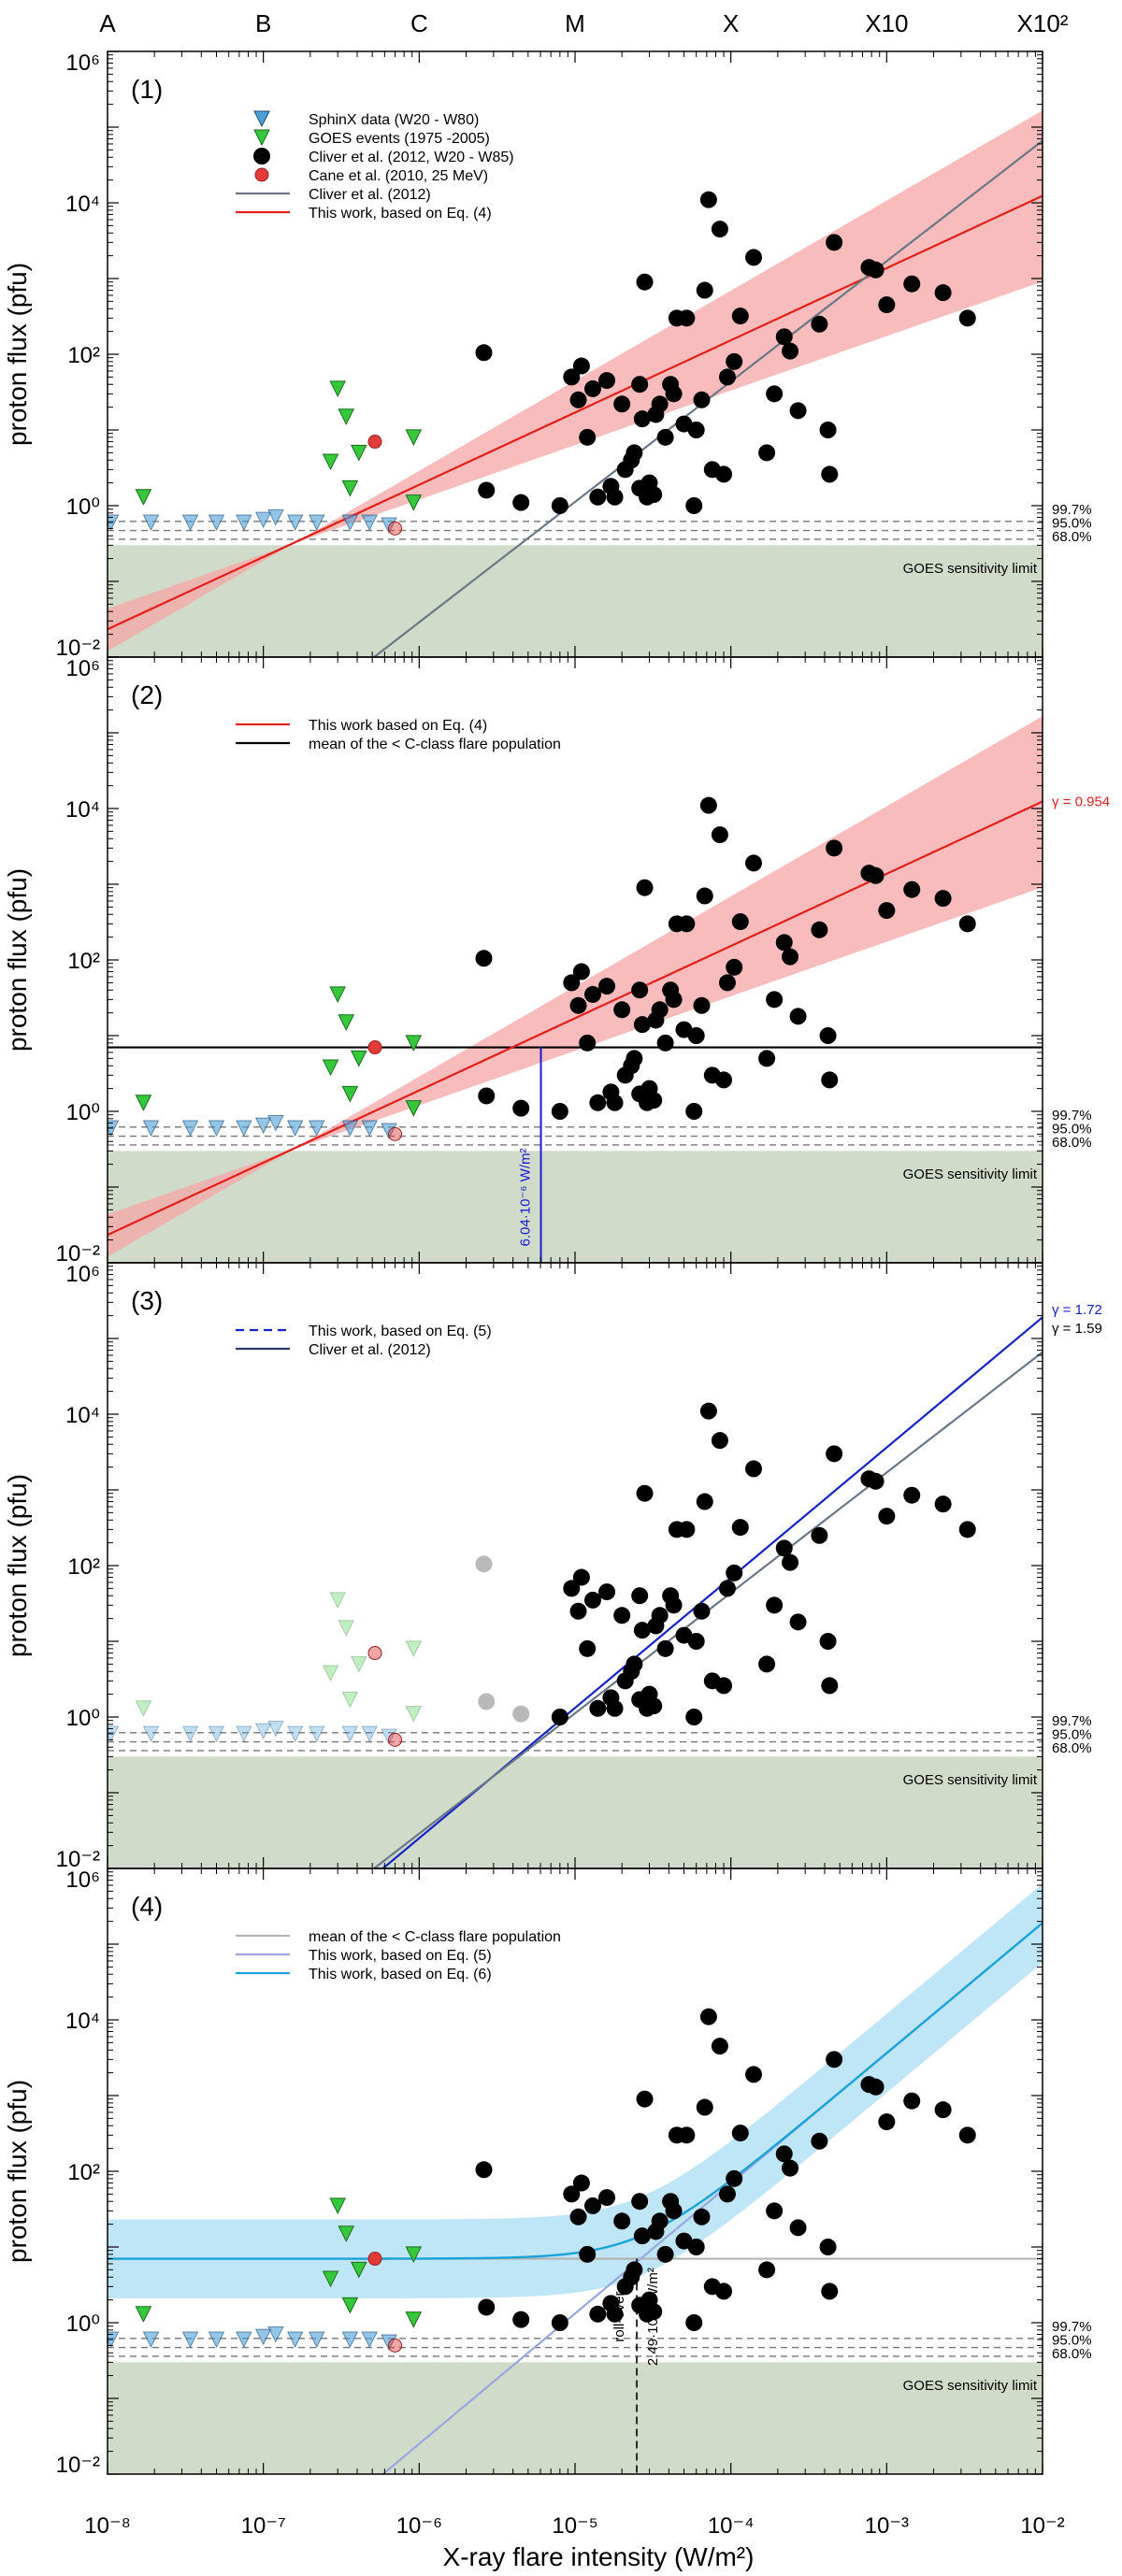 This screenshot has width=1122, height=2576. I want to click on x-tick-label: 10⁻², so click(1042, 2526).